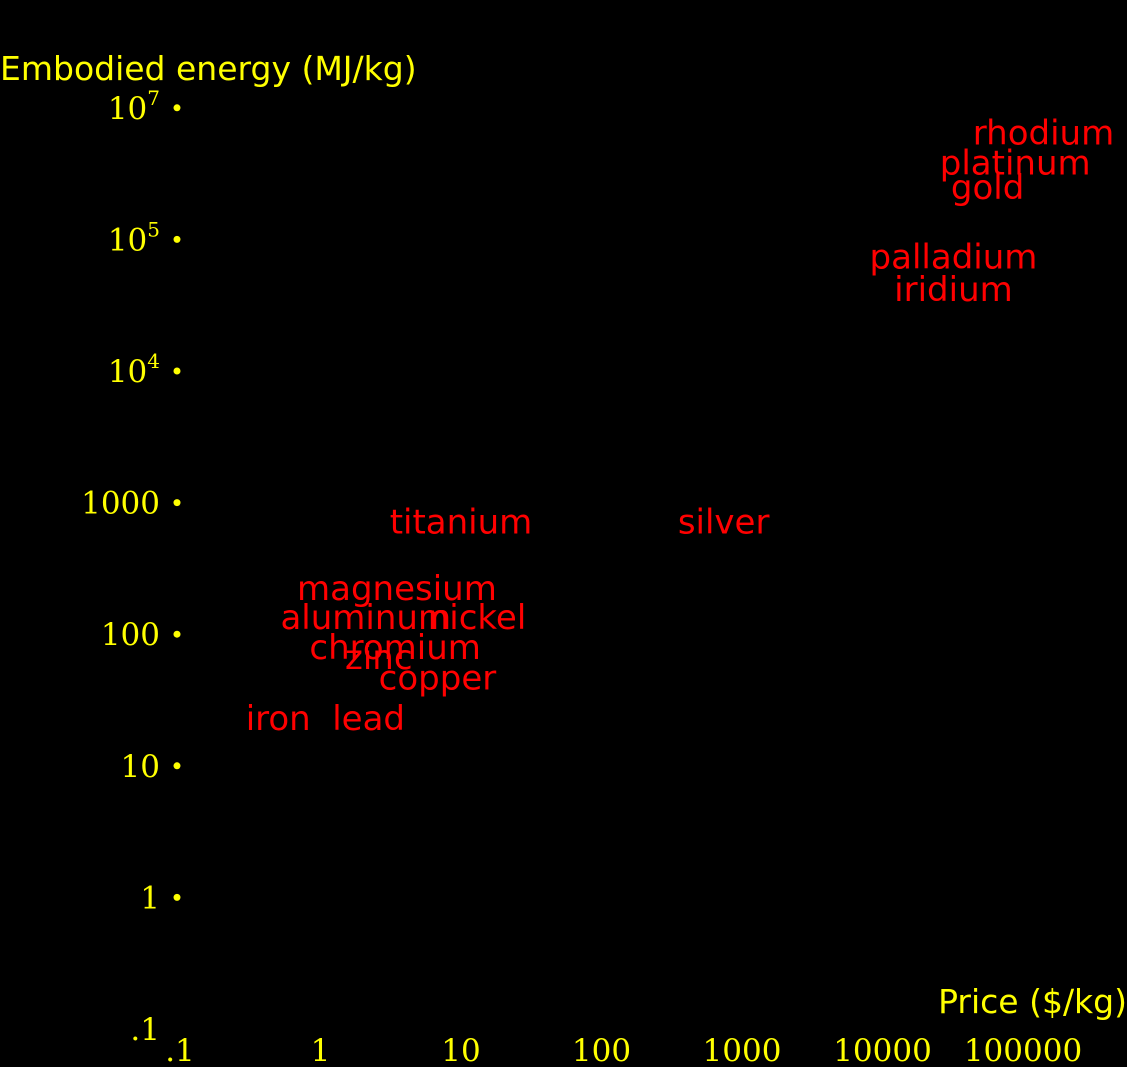  I want to click on y-tick-label: 10⁴, so click(134, 369).